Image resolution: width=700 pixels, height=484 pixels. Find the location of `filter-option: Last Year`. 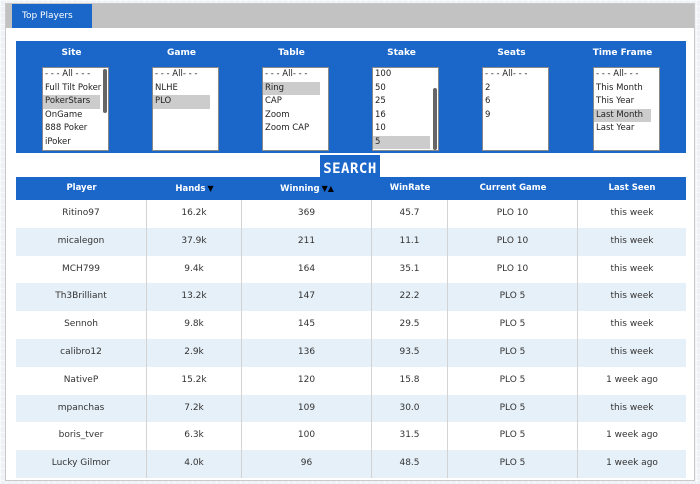

filter-option: Last Year is located at coordinates (615, 128).